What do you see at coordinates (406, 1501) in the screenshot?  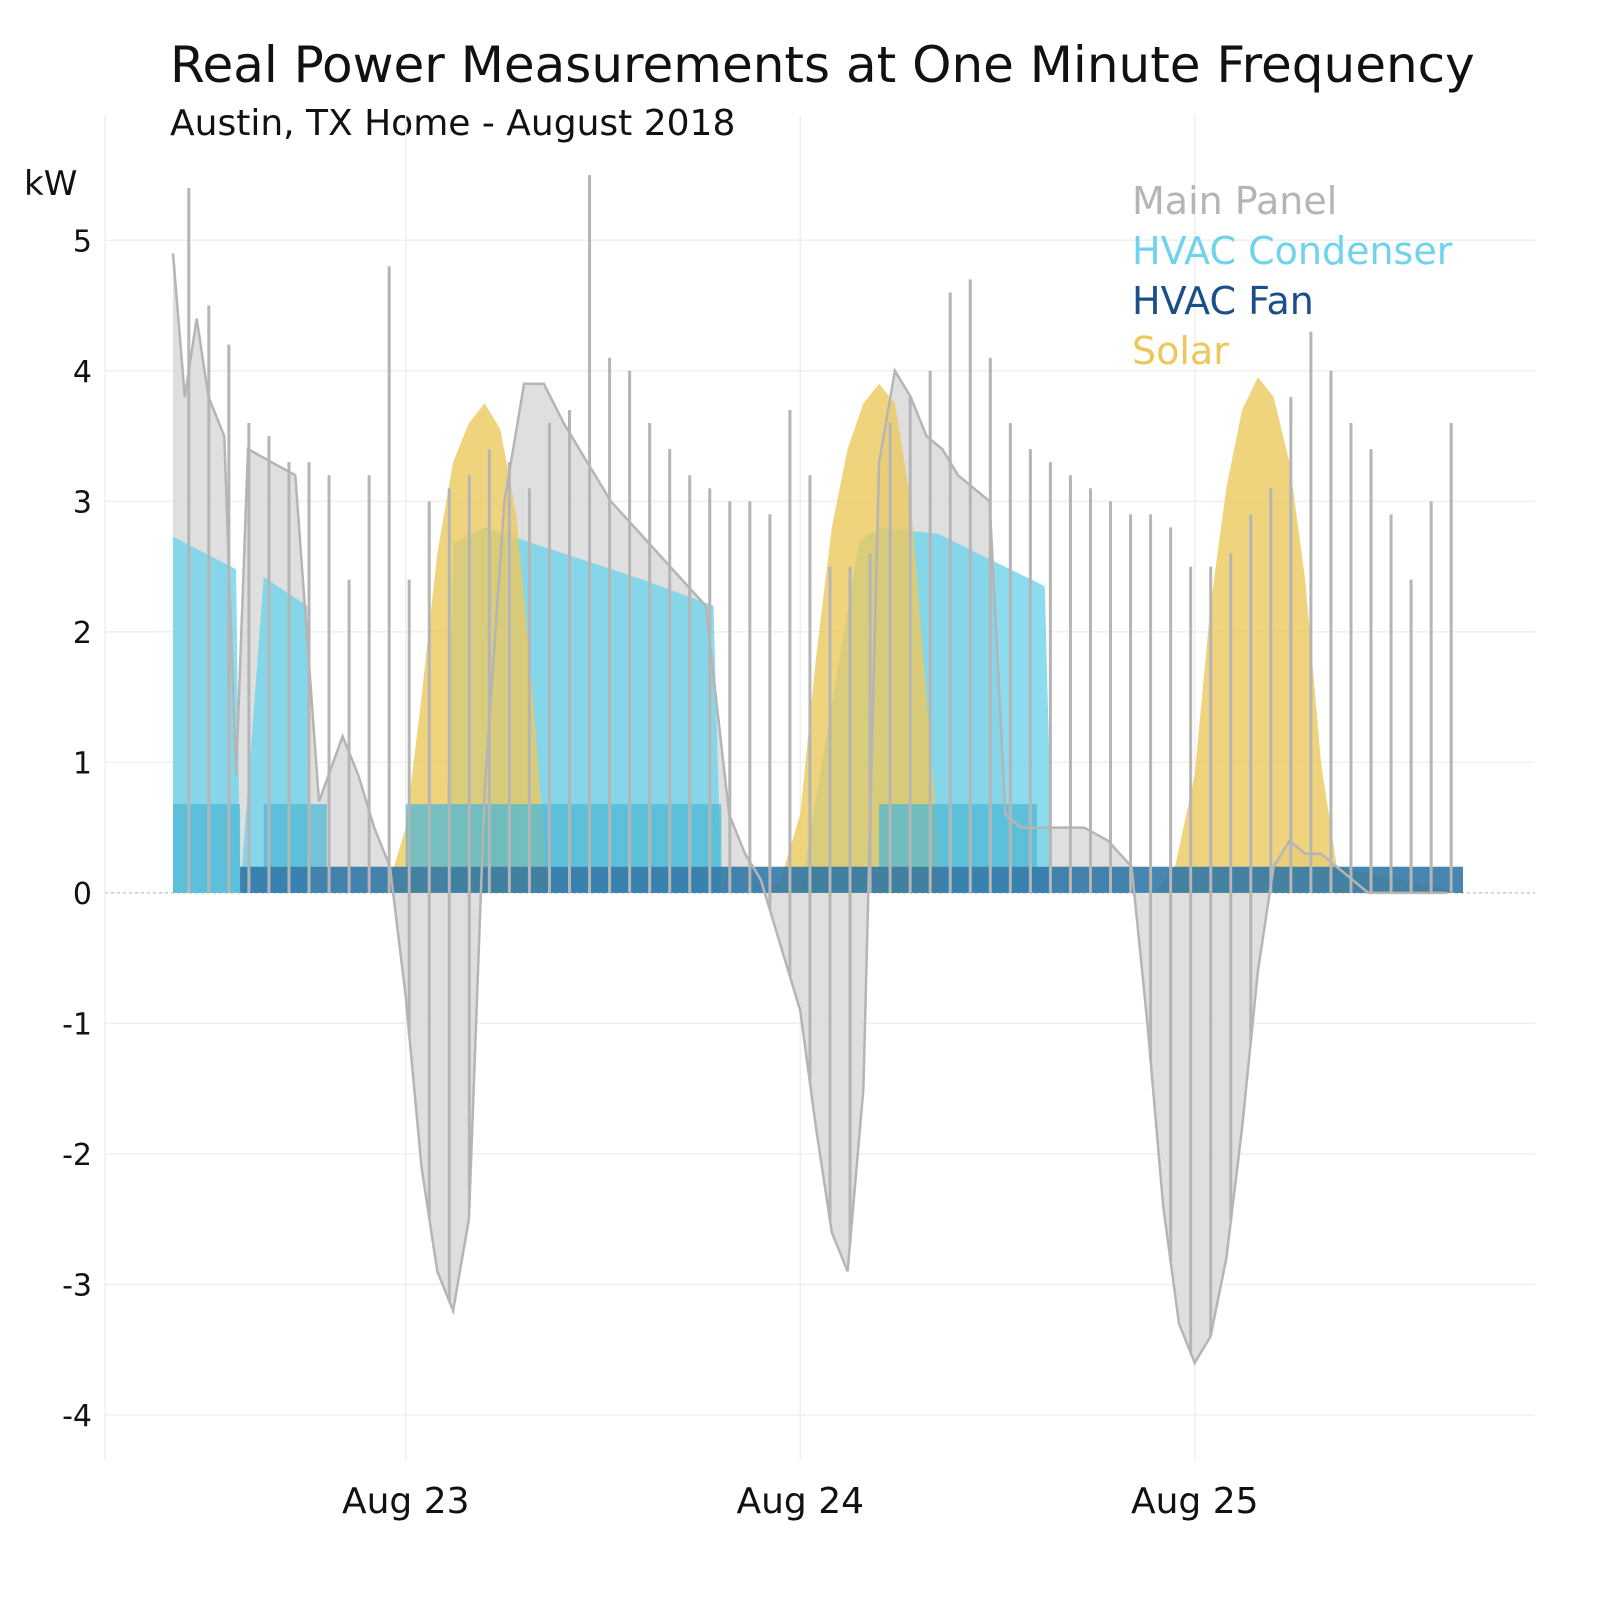 I see `x-tick-label: Aug 23` at bounding box center [406, 1501].